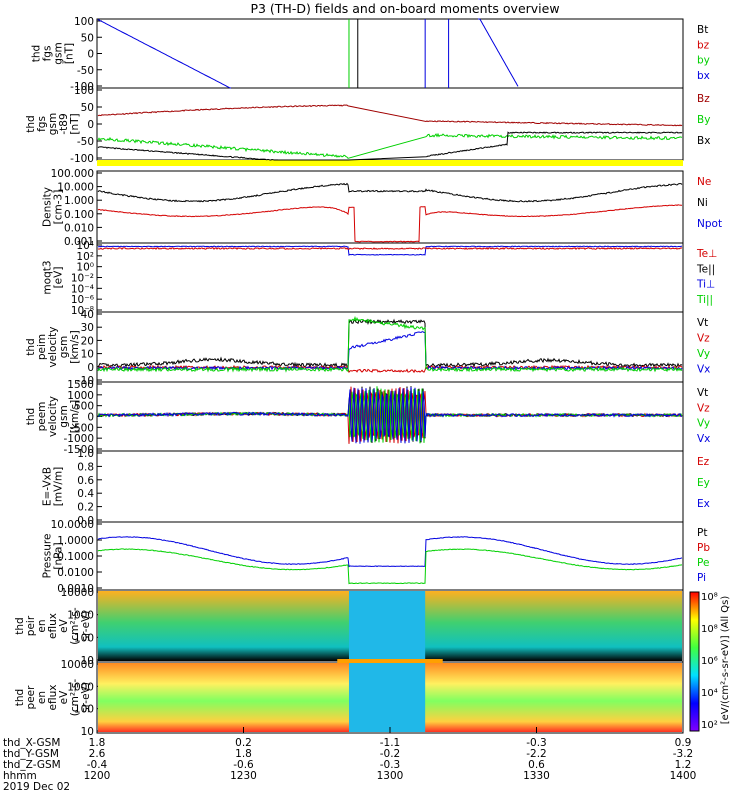 The height and width of the screenshot is (804, 750). I want to click on y-axis-label: peir, so click(31, 625).